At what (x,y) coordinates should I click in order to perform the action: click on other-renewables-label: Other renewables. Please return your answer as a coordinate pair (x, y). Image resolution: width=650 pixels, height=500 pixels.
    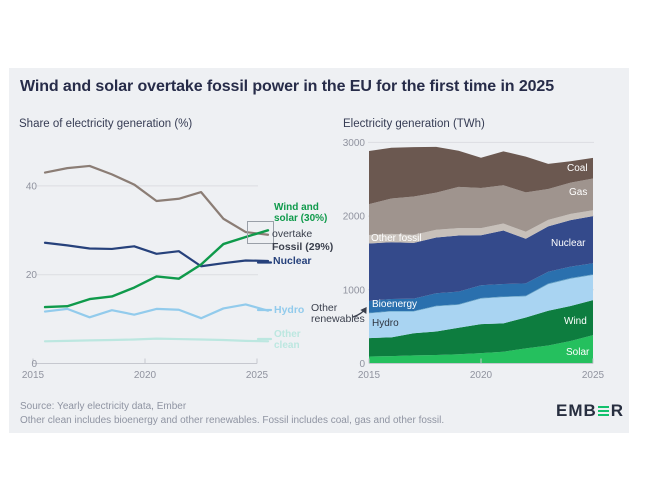
    Looking at the image, I should click on (338, 313).